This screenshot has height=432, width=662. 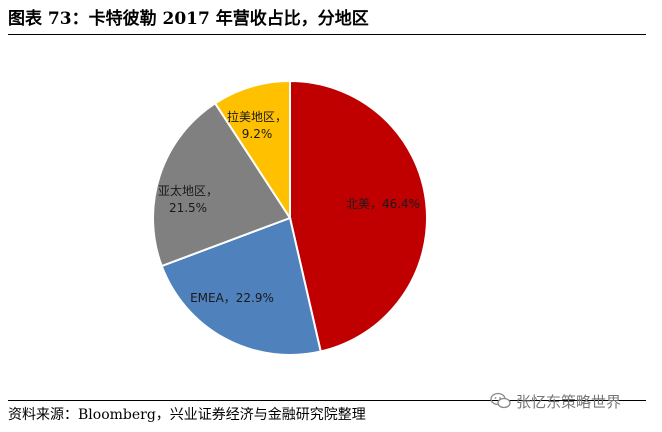 What do you see at coordinates (232, 298) in the screenshot?
I see `pie-label-1: EMEA，22.9%` at bounding box center [232, 298].